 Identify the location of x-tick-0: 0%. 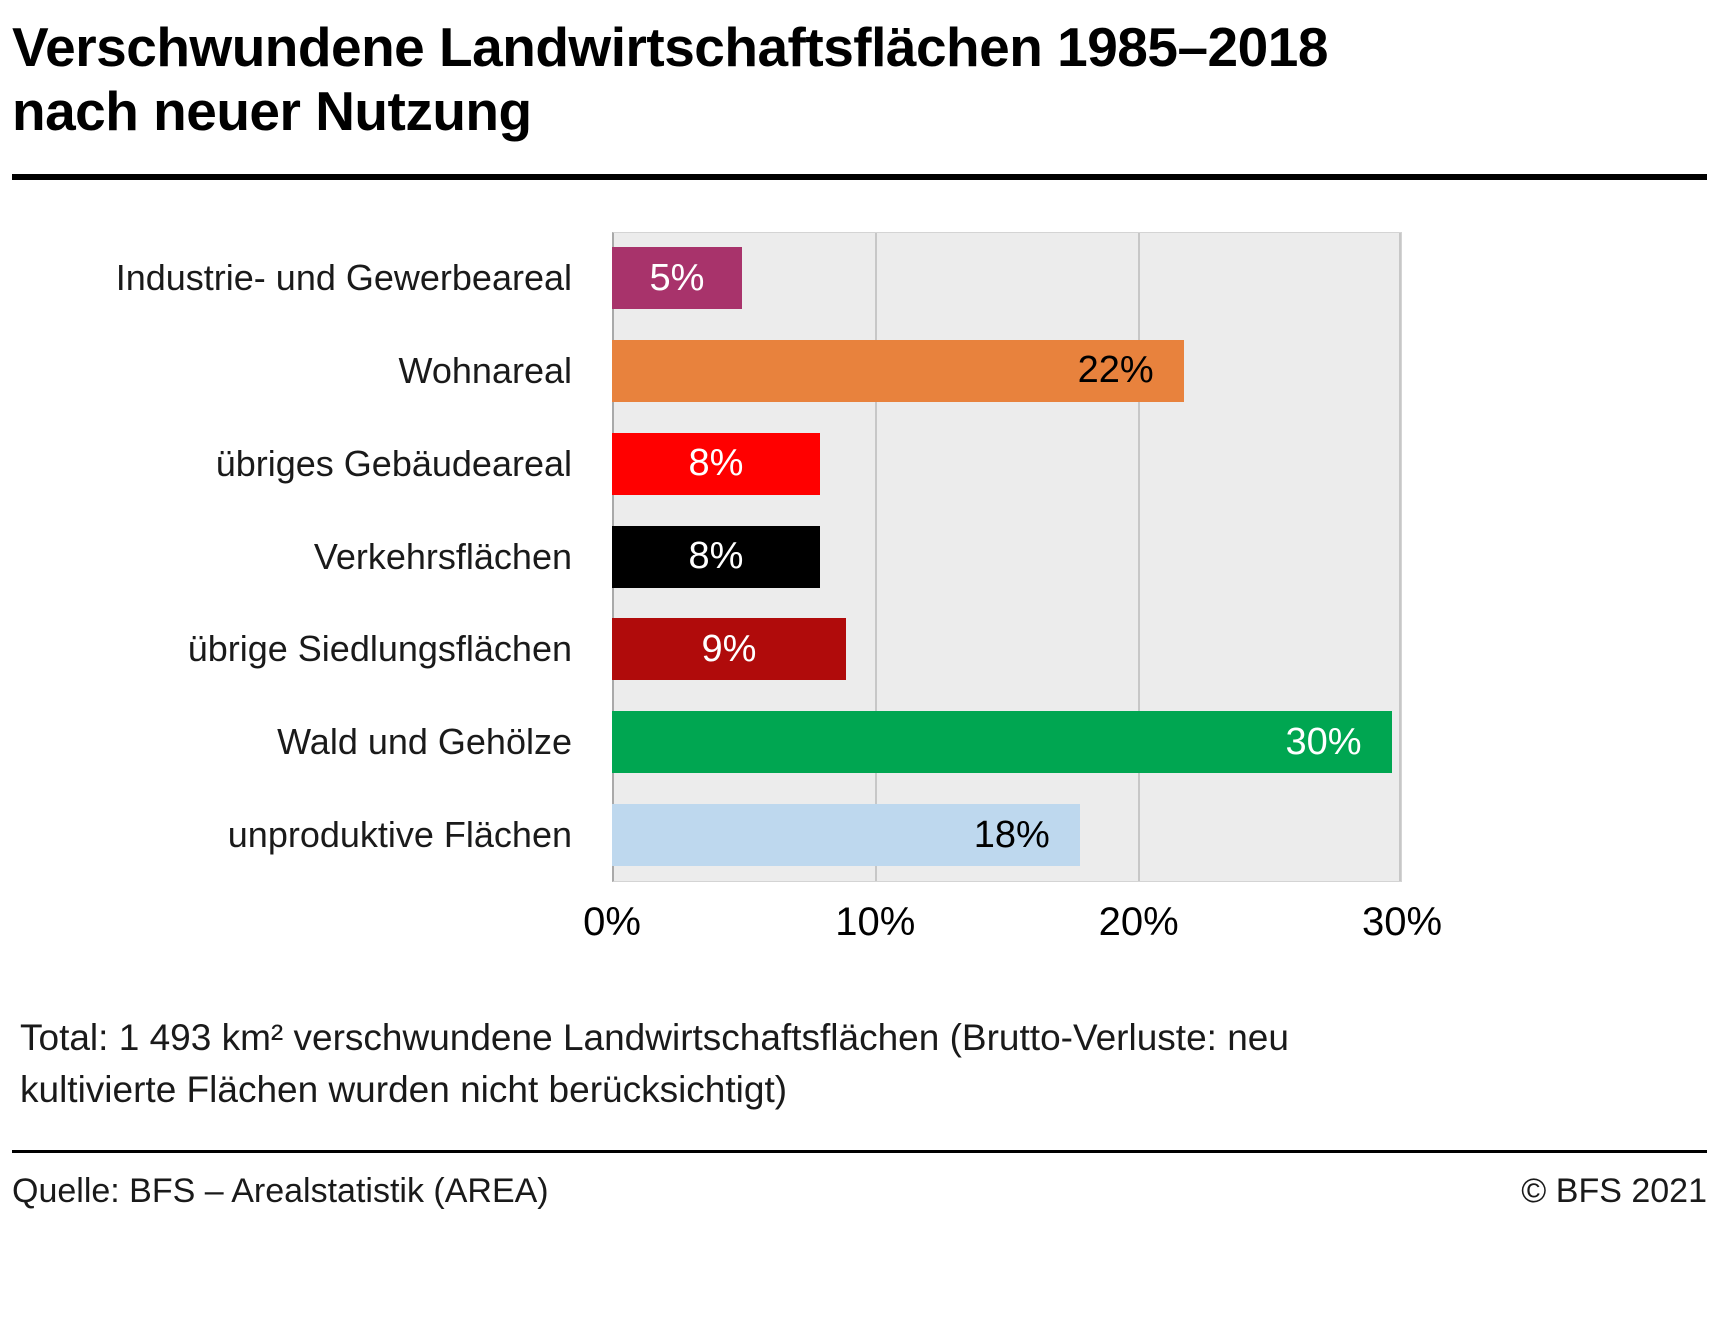
(612, 921).